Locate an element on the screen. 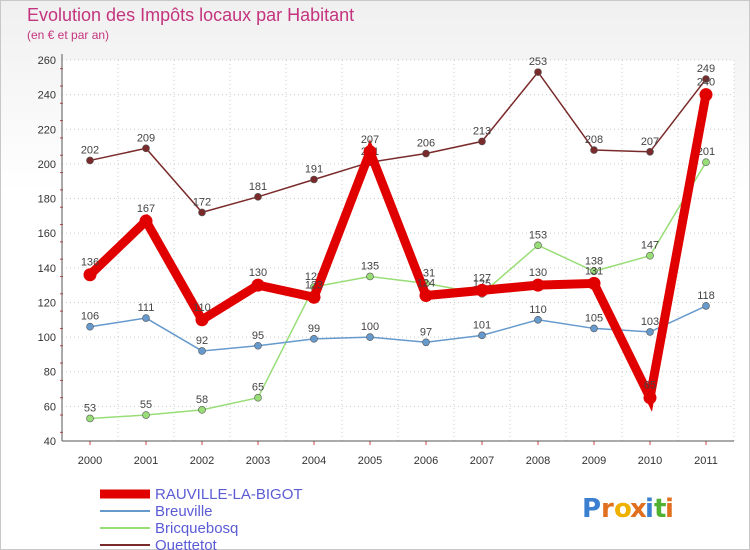 Image resolution: width=750 pixels, height=550 pixels. data-label: 92 is located at coordinates (202, 341).